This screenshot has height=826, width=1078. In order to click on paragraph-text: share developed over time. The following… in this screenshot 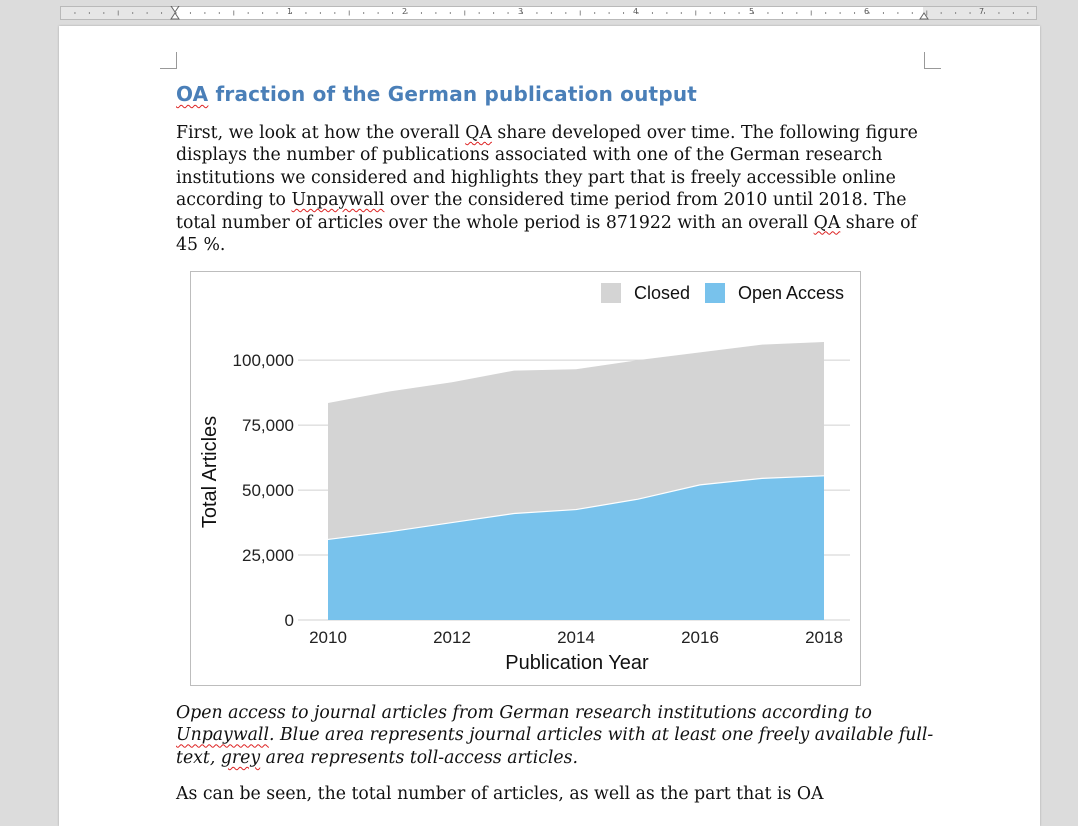, I will do `click(547, 167)`.